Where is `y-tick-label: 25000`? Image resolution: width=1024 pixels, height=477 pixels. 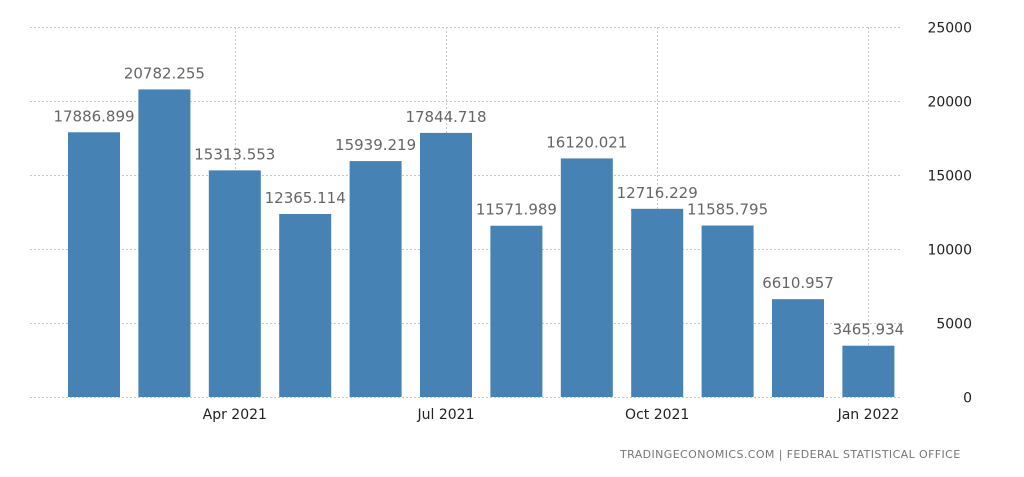 y-tick-label: 25000 is located at coordinates (949, 29).